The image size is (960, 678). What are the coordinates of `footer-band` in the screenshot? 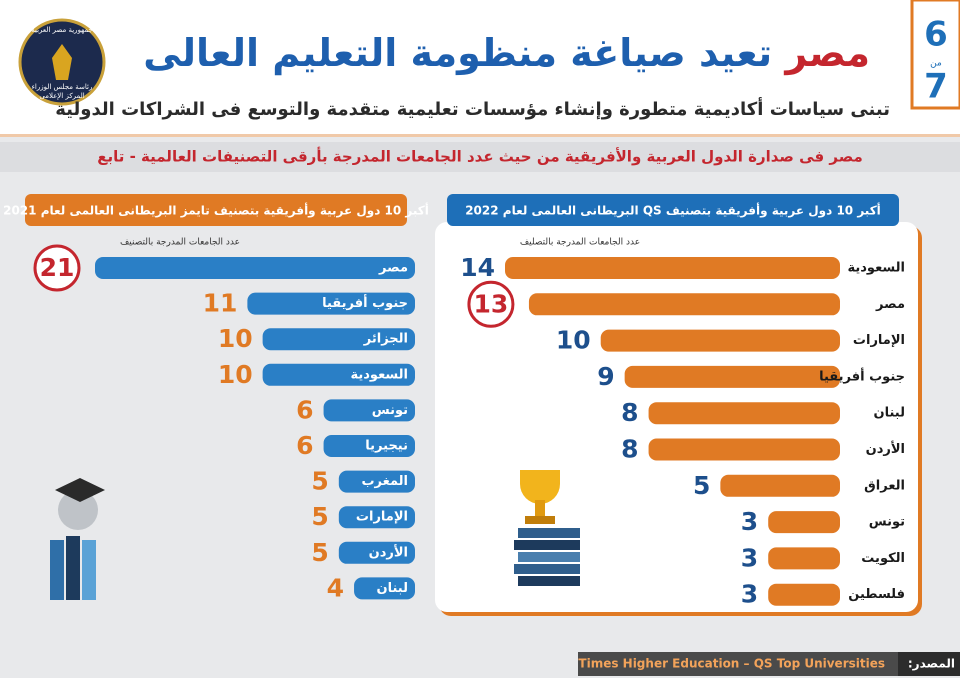 It's located at (769, 664).